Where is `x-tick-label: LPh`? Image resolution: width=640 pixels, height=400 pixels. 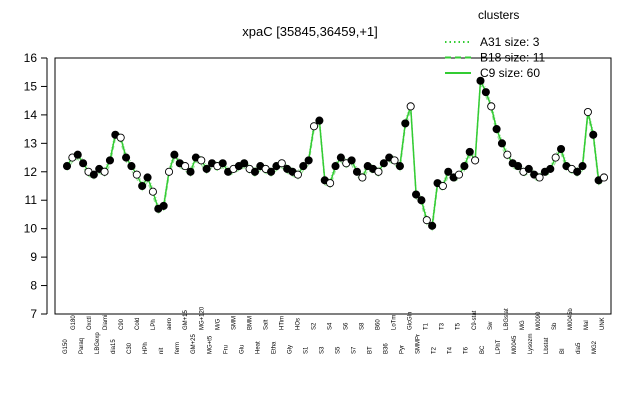 x-tick-label: LPh is located at coordinates (154, 324).